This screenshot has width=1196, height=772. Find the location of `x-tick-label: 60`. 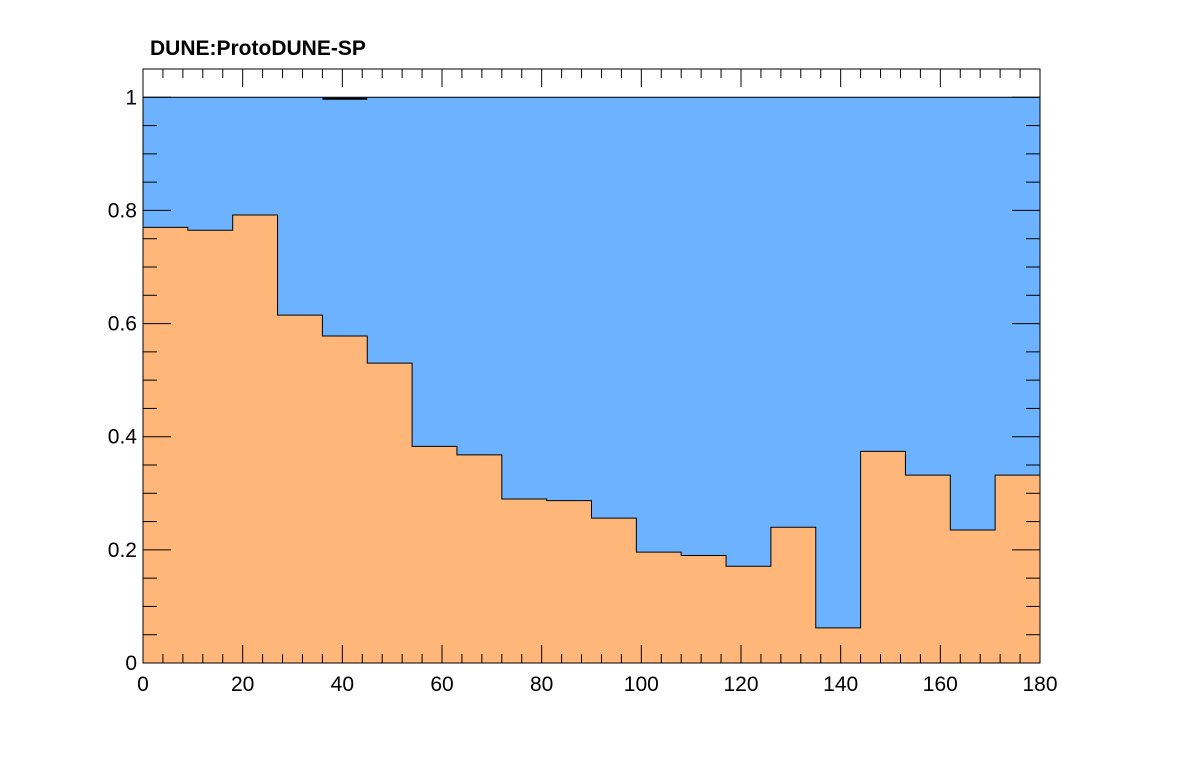

x-tick-label: 60 is located at coordinates (441, 684).